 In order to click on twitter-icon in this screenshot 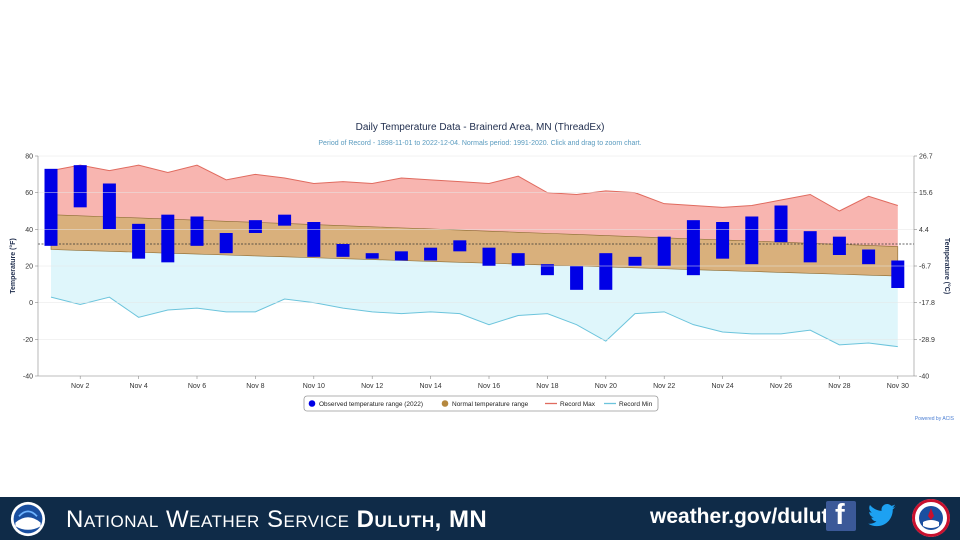, I will do `click(882, 516)`.